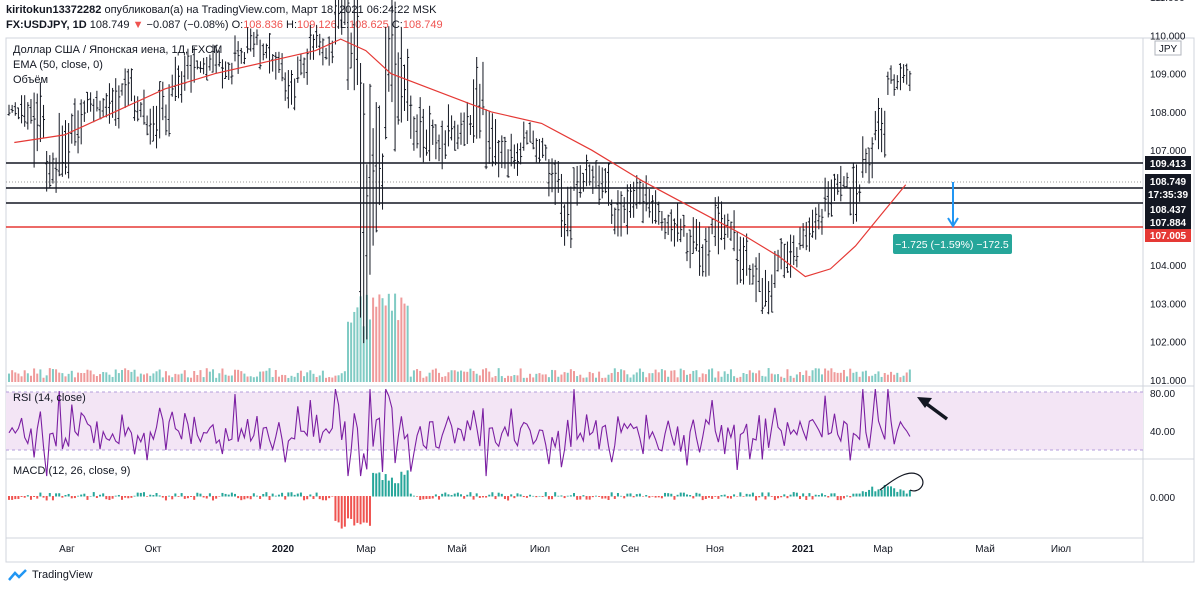 The width and height of the screenshot is (1200, 592). Describe the element at coordinates (54, 10) in the screenshot. I see `author-name: kiritokun13372282` at that location.